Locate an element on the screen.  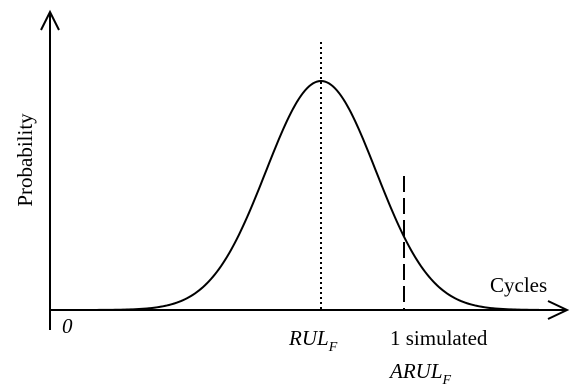
simulated-label-line2: ARULF is located at coordinates (420, 373).